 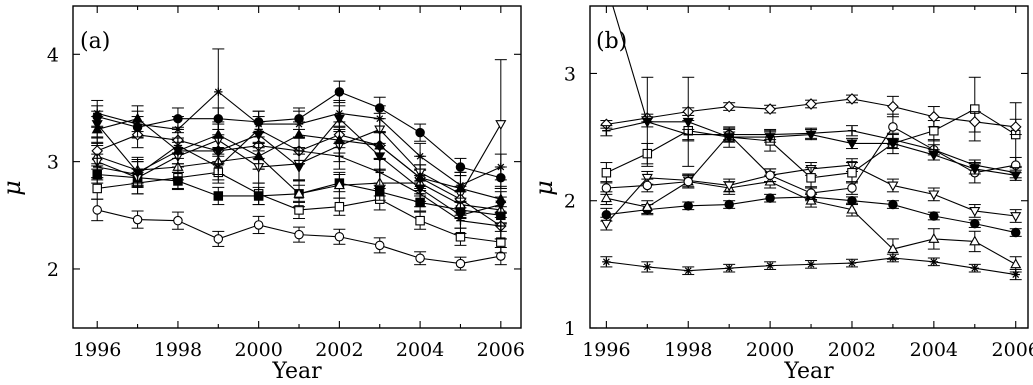 I want to click on series-circle-open, so click(x=299, y=234).